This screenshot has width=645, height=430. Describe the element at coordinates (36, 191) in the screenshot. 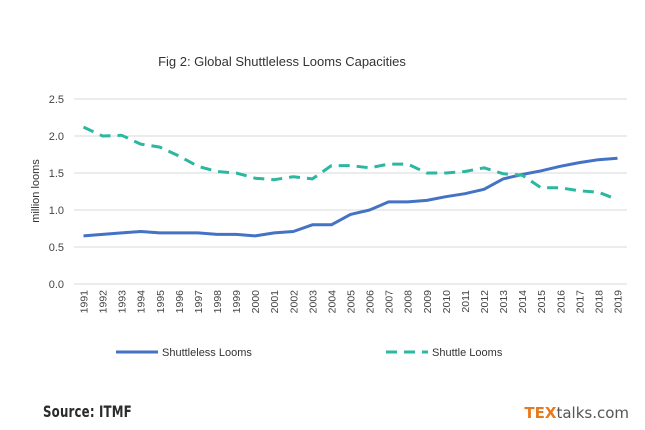

I see `y-axis-label: million looms` at that location.